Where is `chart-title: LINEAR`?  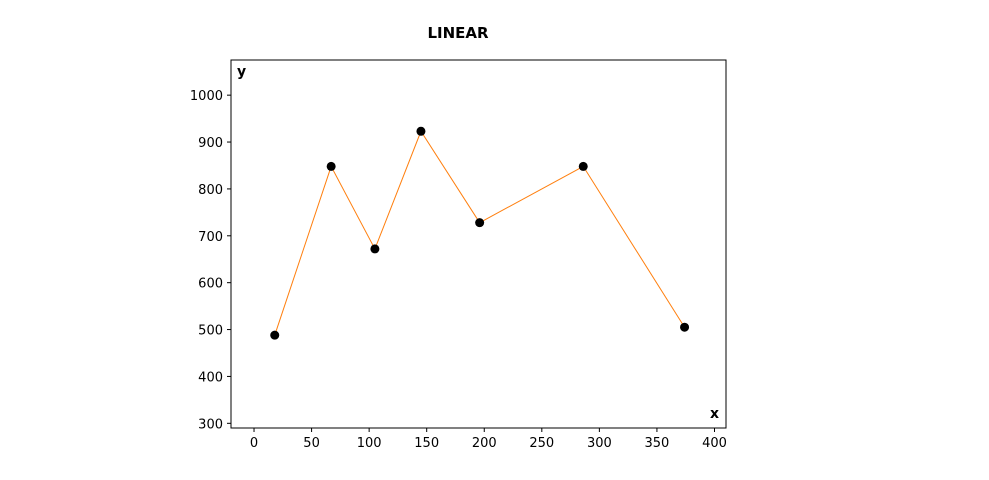 chart-title: LINEAR is located at coordinates (458, 33).